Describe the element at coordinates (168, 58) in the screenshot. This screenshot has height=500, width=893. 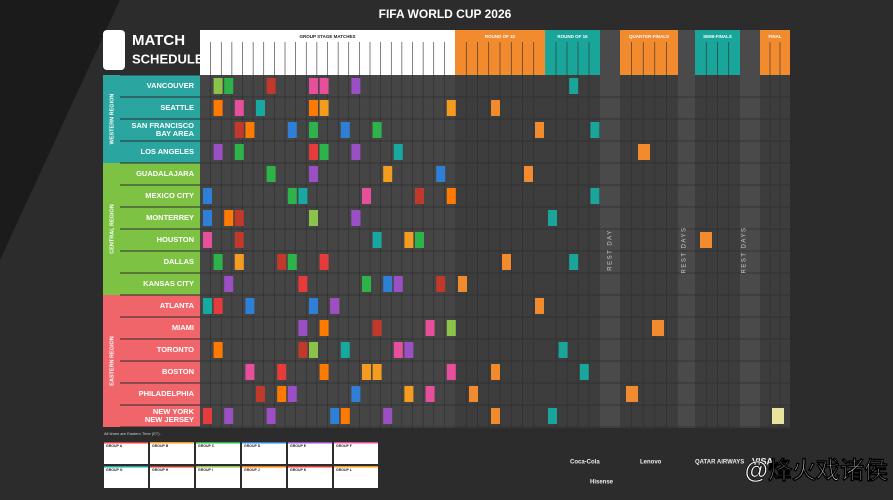
I see `logo-line: SCHEDULE` at that location.